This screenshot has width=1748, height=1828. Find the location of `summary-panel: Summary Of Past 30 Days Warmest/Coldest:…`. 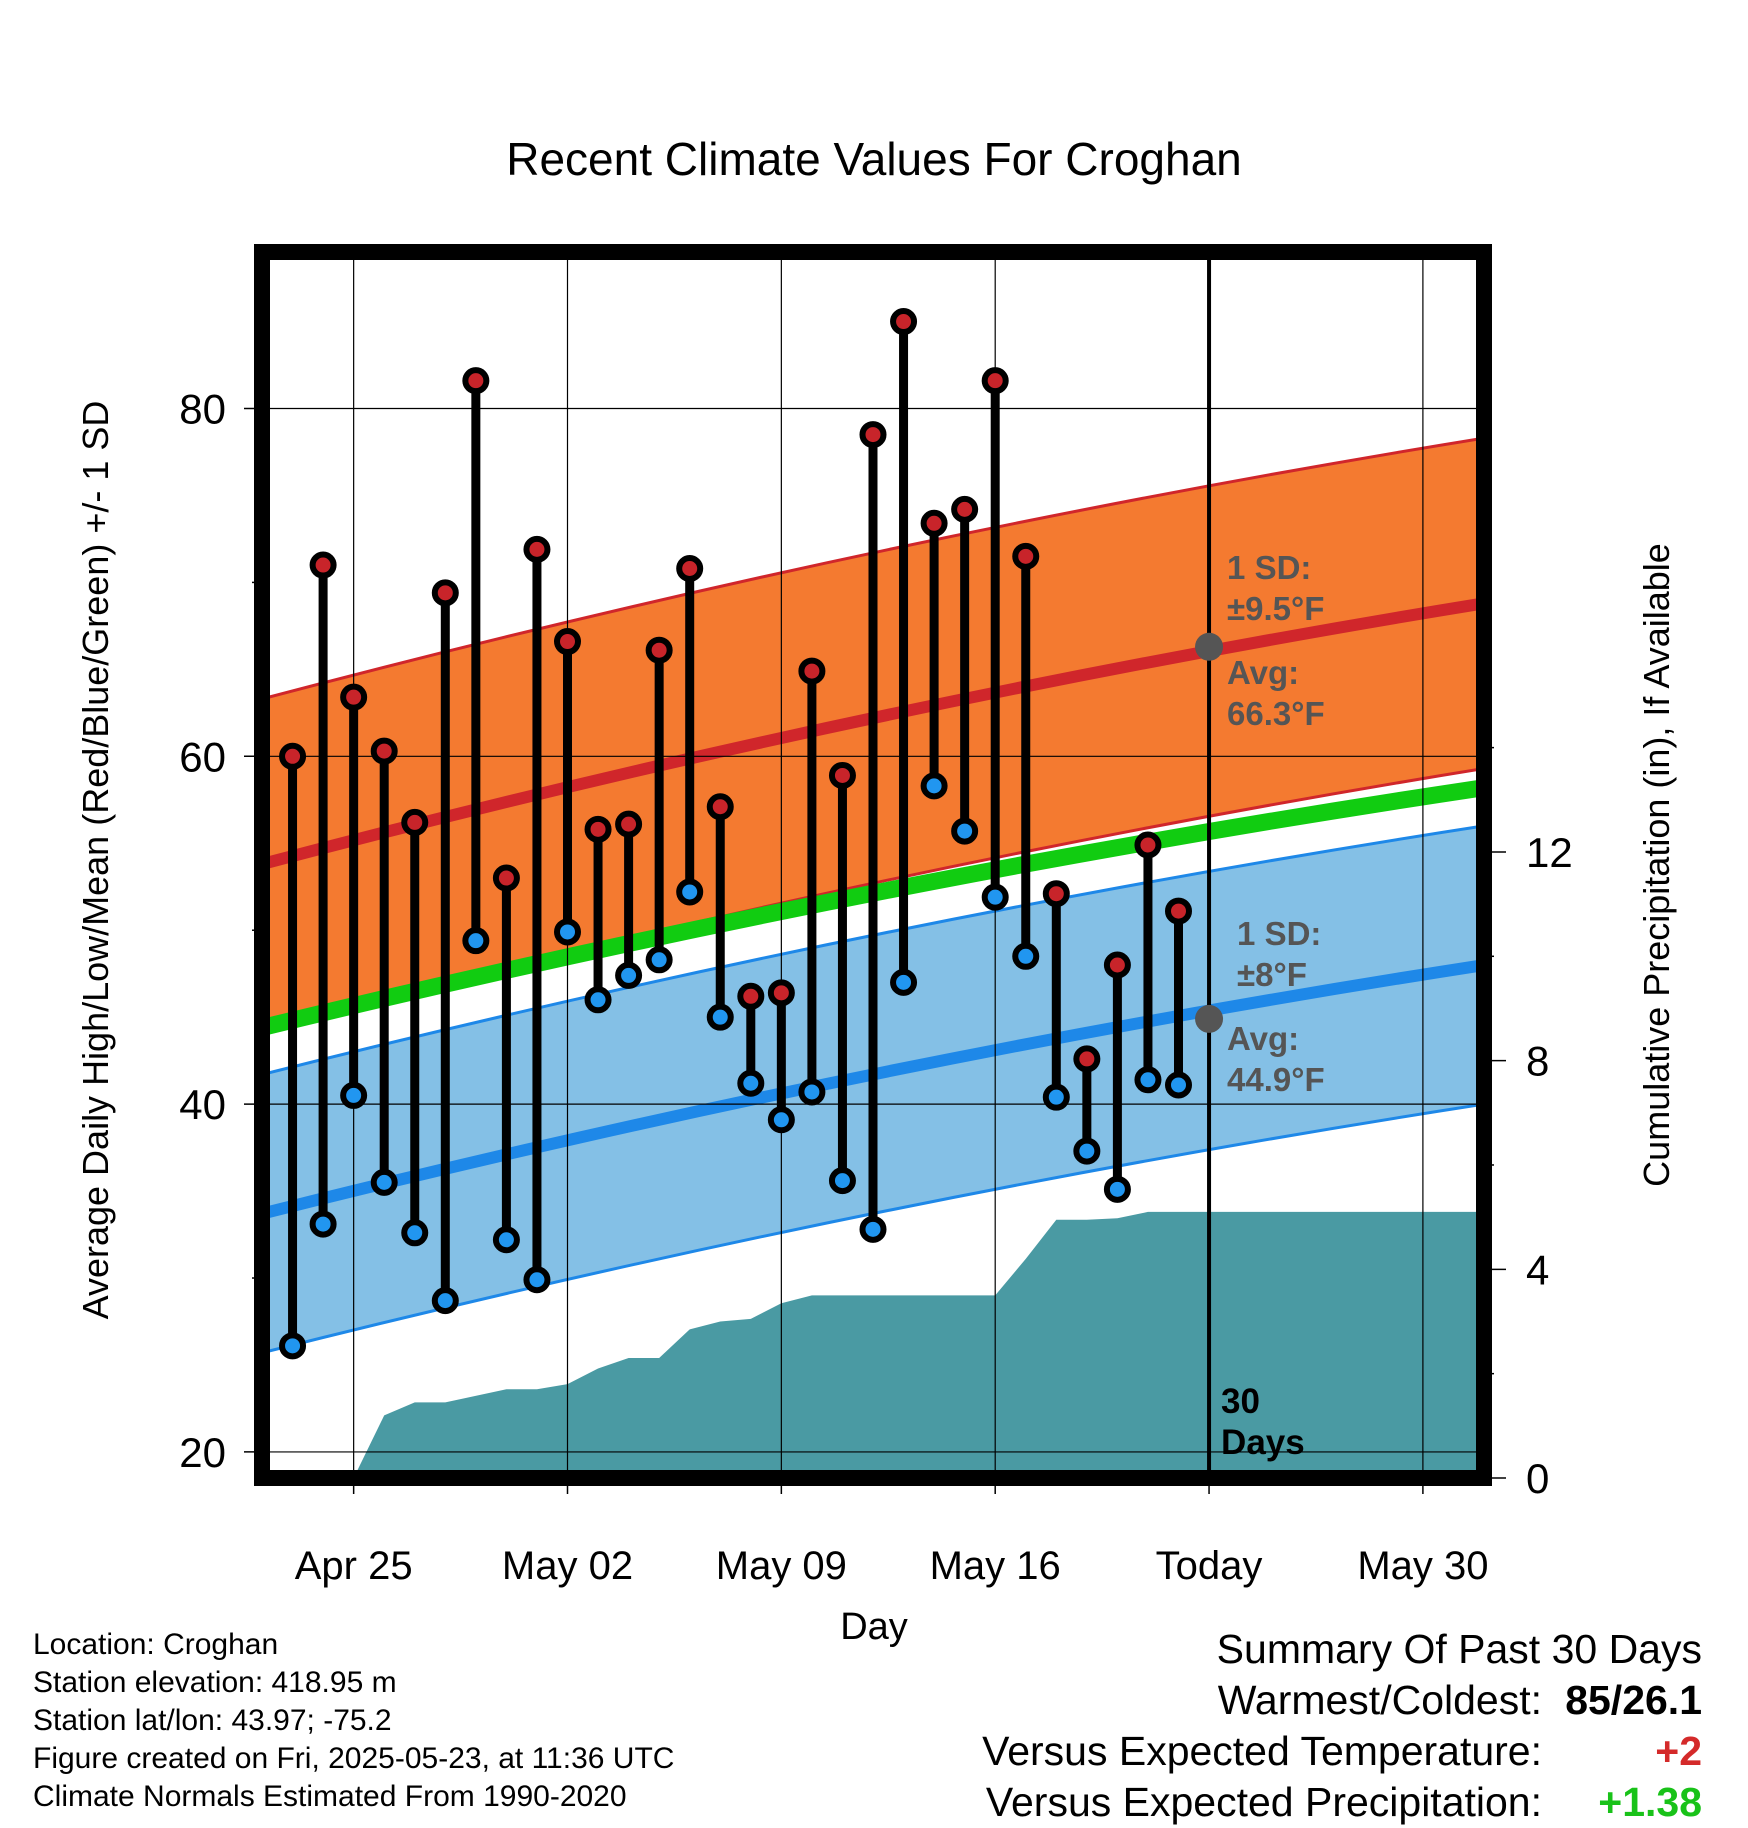

summary-panel: Summary Of Past 30 Days Warmest/Coldest:… is located at coordinates (1342, 1726).